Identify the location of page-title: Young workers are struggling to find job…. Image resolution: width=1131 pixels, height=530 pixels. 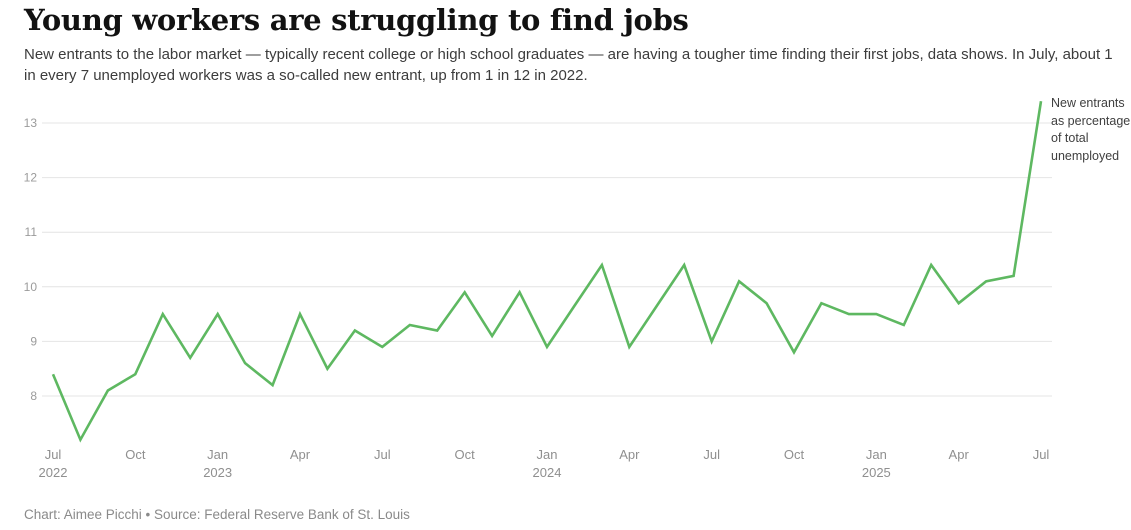
(356, 20).